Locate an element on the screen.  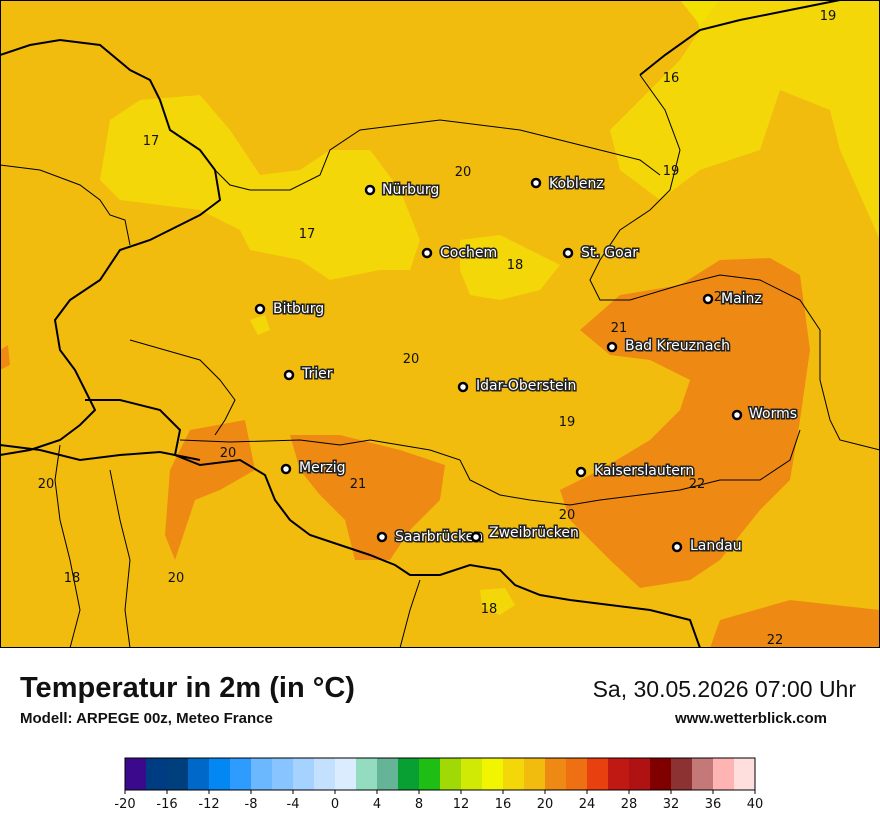
city-st-goar: St. Goar is located at coordinates (601, 253).